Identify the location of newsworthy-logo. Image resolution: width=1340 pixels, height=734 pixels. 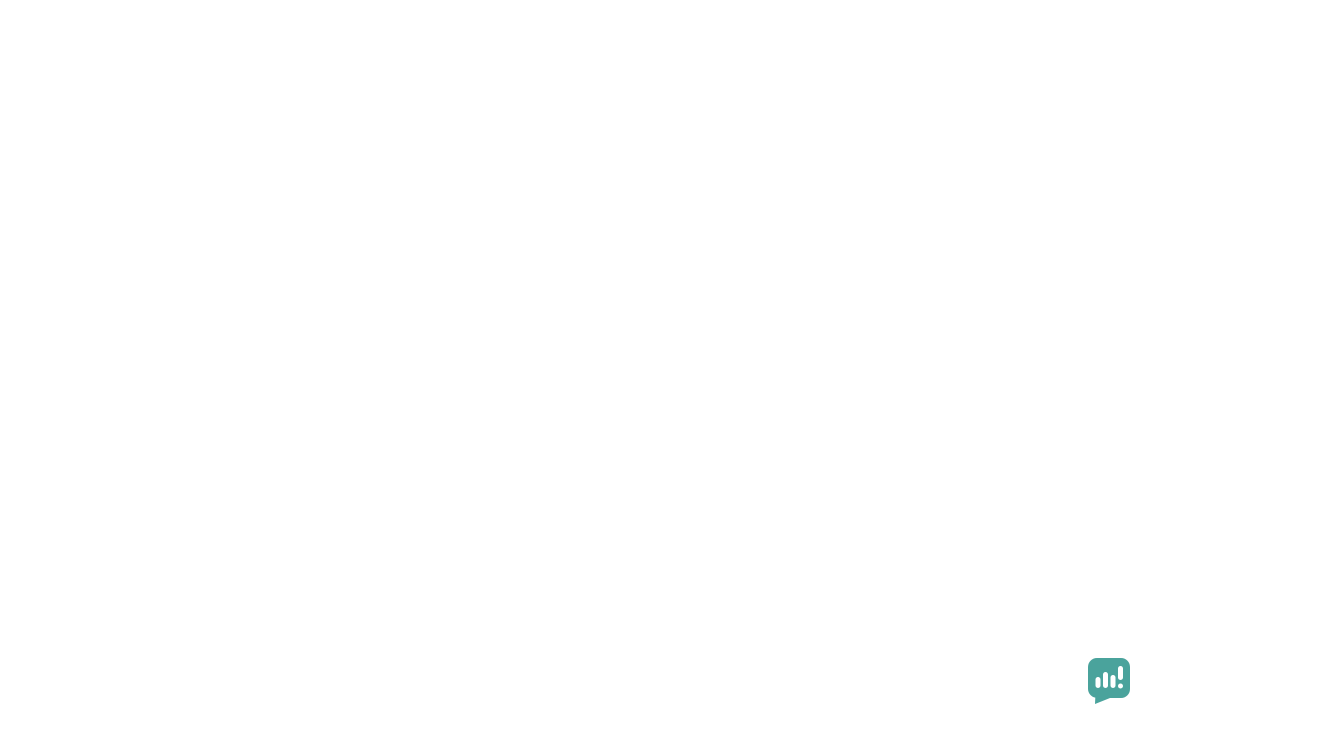
(1115, 681).